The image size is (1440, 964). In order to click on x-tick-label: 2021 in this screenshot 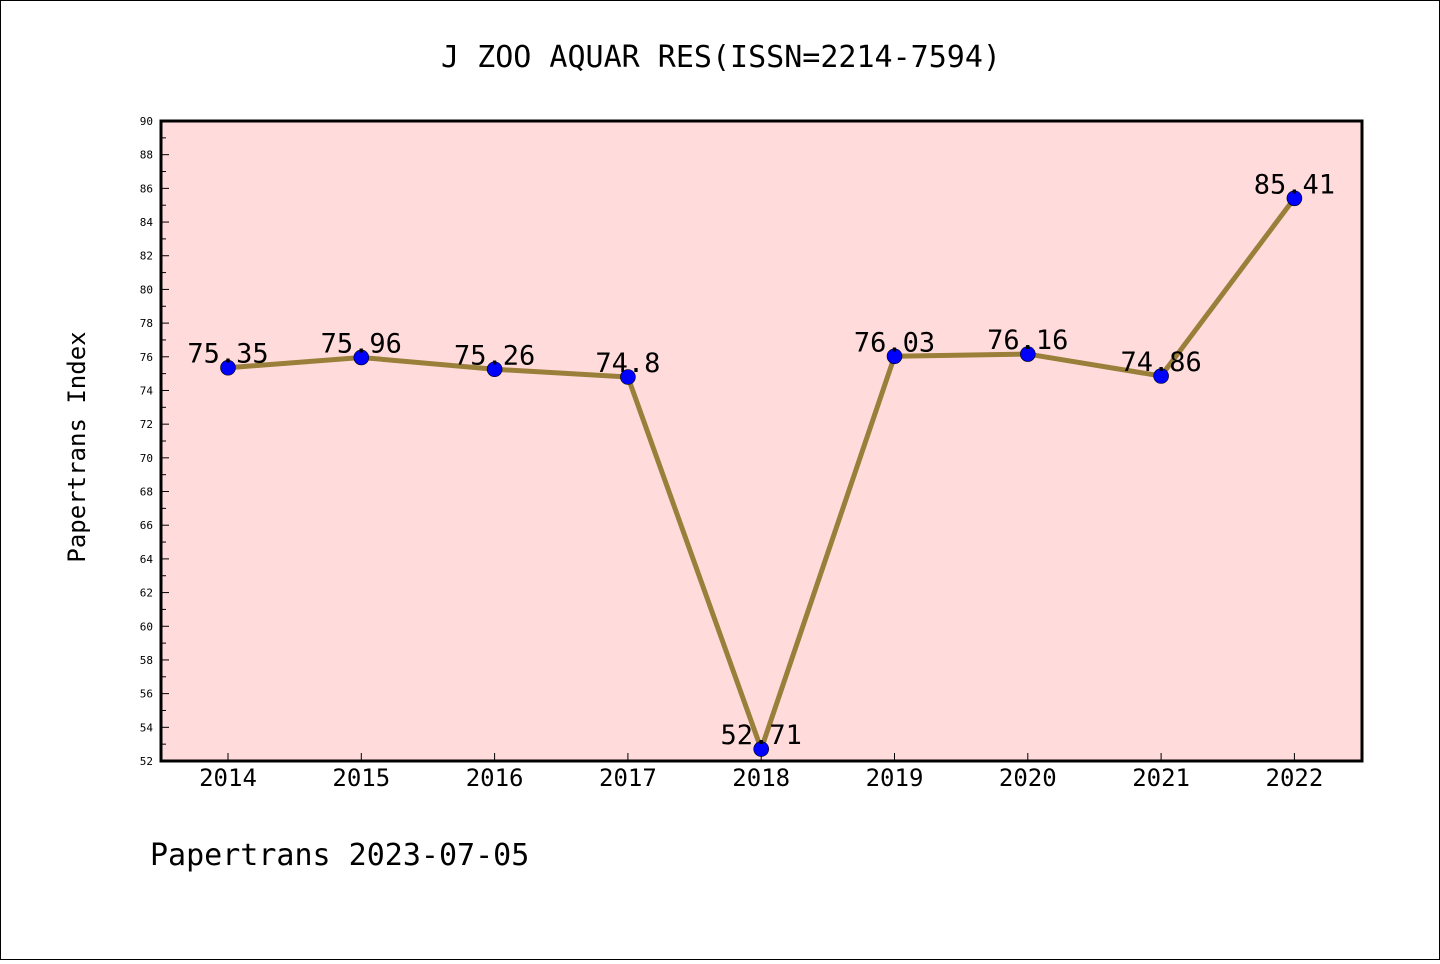, I will do `click(1161, 778)`.